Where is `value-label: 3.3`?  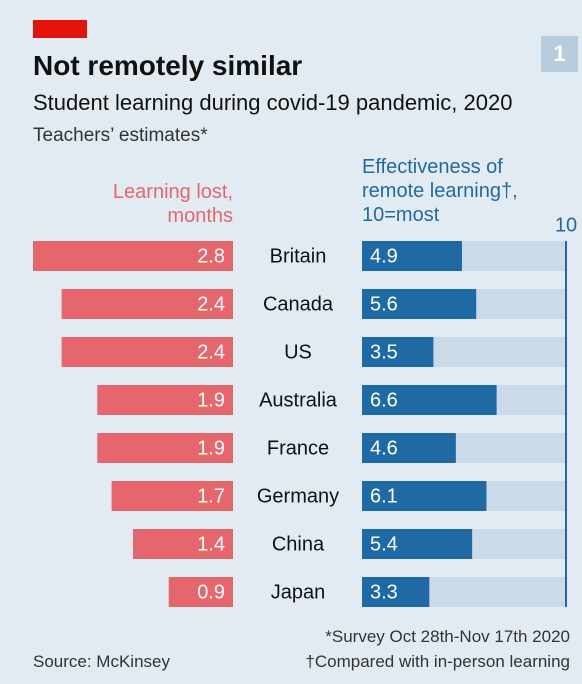
value-label: 3.3 is located at coordinates (384, 592).